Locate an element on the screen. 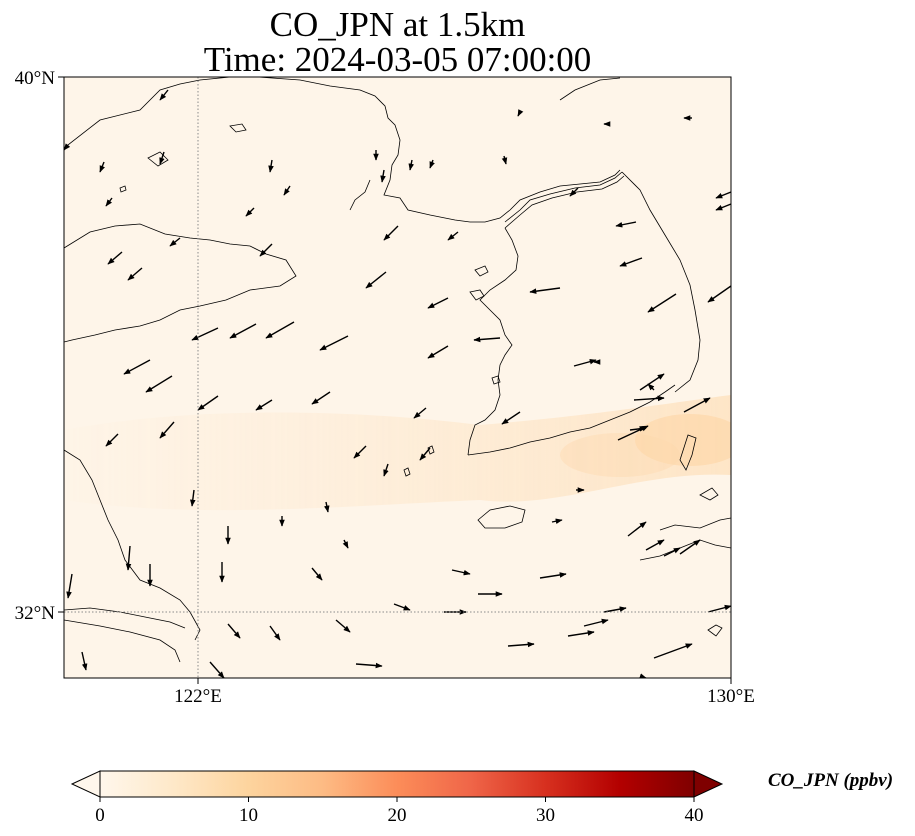  colorbar-tick-label: 30 is located at coordinates (545, 815).